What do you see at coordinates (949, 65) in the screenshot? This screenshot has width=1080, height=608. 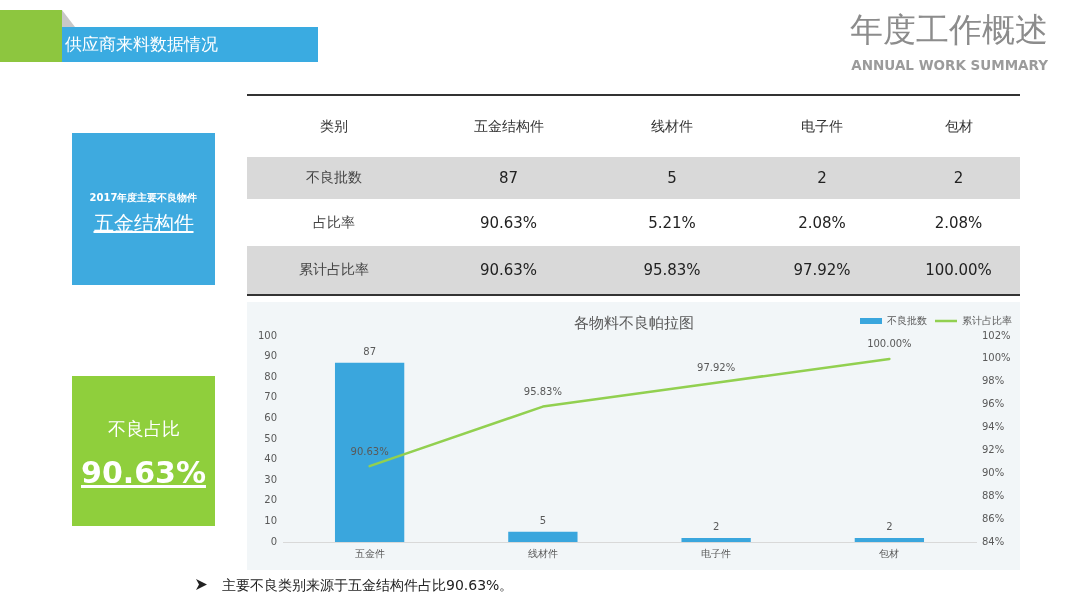 I see `text: ANNUAL WORK SUMMARY` at bounding box center [949, 65].